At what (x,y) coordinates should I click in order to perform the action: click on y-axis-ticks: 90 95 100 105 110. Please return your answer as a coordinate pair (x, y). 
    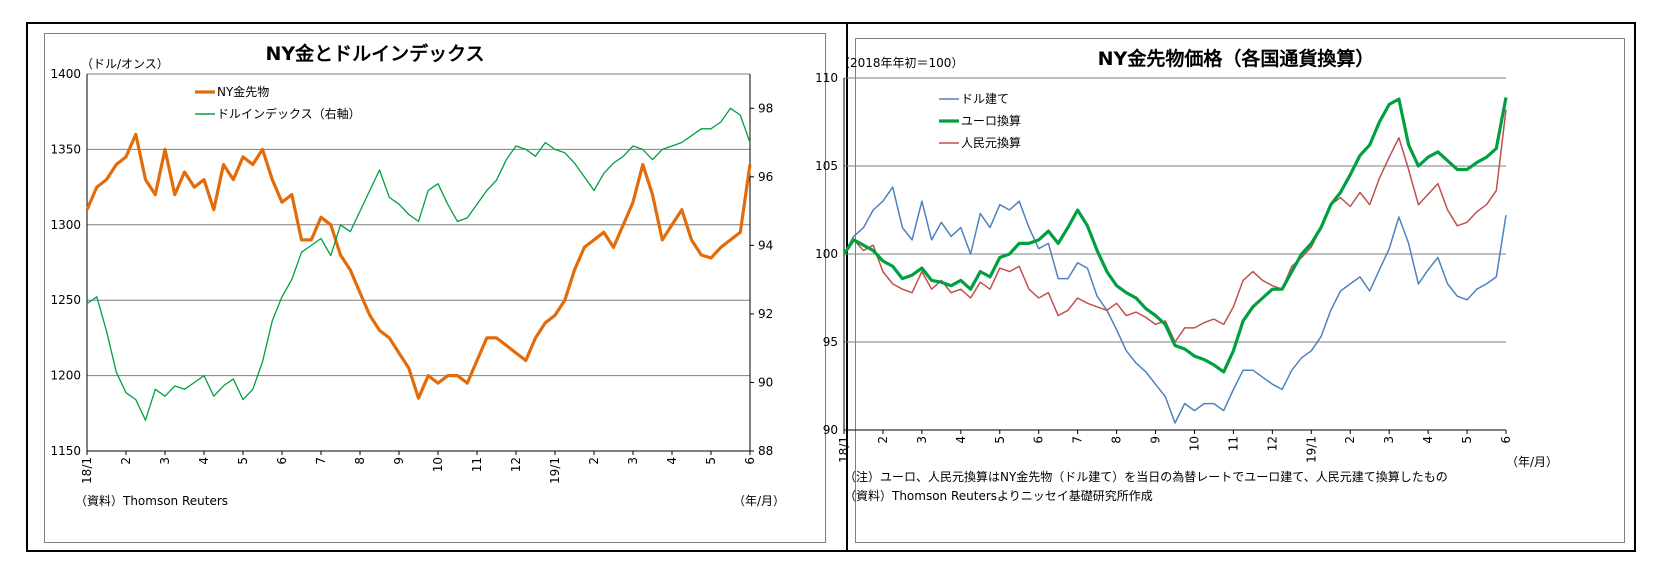
    Looking at the image, I should click on (826, 254).